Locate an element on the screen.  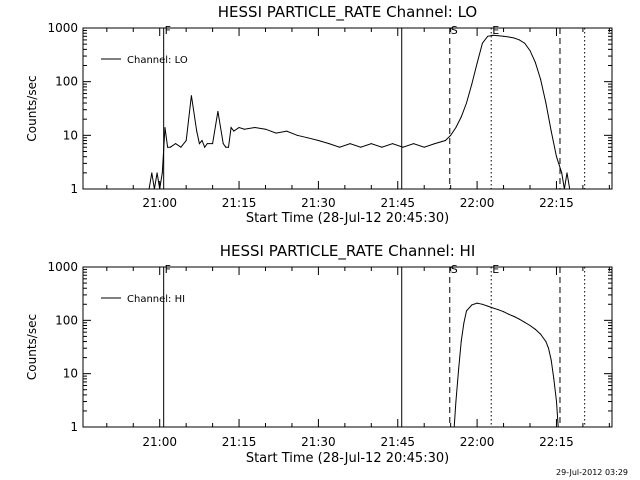
chart-title: HESSI PARTICLE_RATE Channel: LO is located at coordinates (347, 12).